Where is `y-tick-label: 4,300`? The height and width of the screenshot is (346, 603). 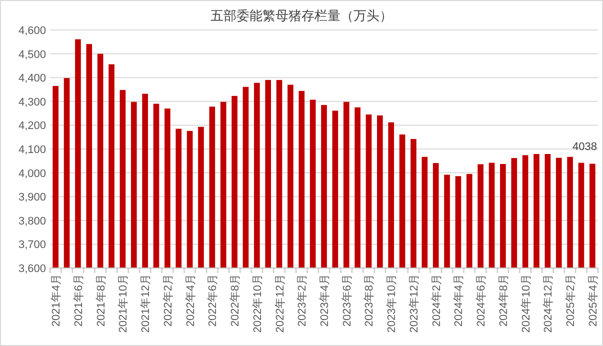 y-tick-label: 4,300 is located at coordinates (32, 102).